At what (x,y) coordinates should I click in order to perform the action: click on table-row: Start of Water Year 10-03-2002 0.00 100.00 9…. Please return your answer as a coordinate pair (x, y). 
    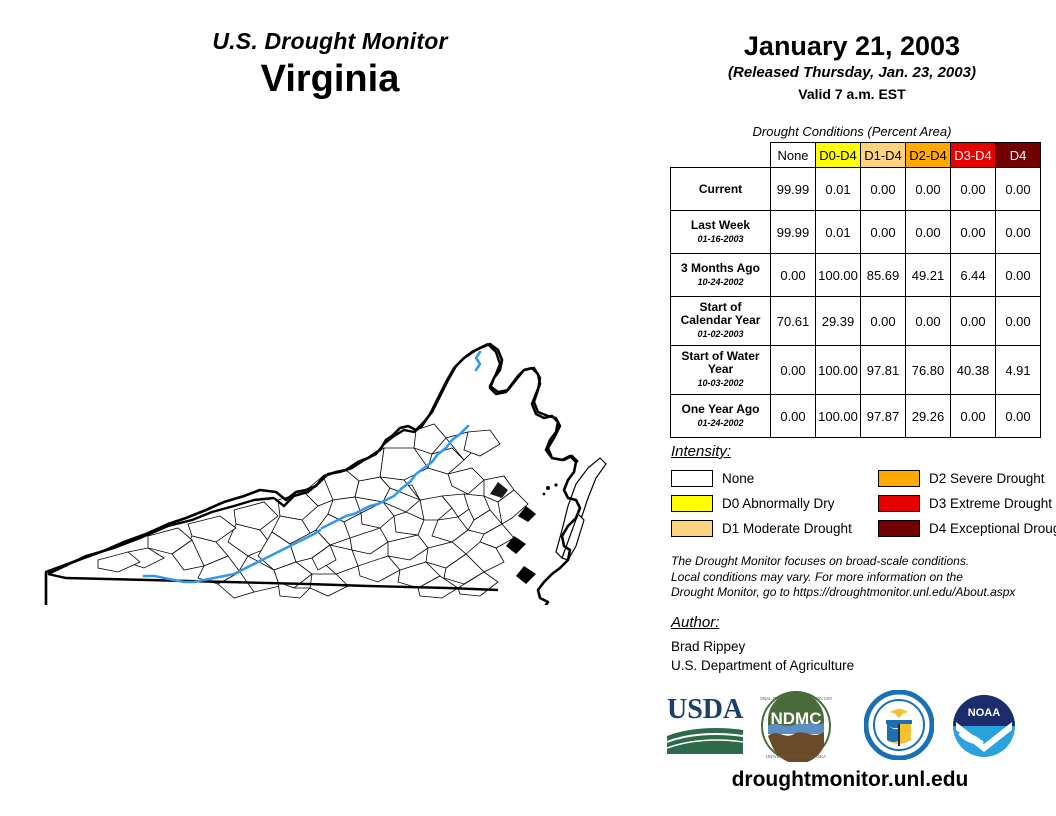
    Looking at the image, I should click on (855, 370).